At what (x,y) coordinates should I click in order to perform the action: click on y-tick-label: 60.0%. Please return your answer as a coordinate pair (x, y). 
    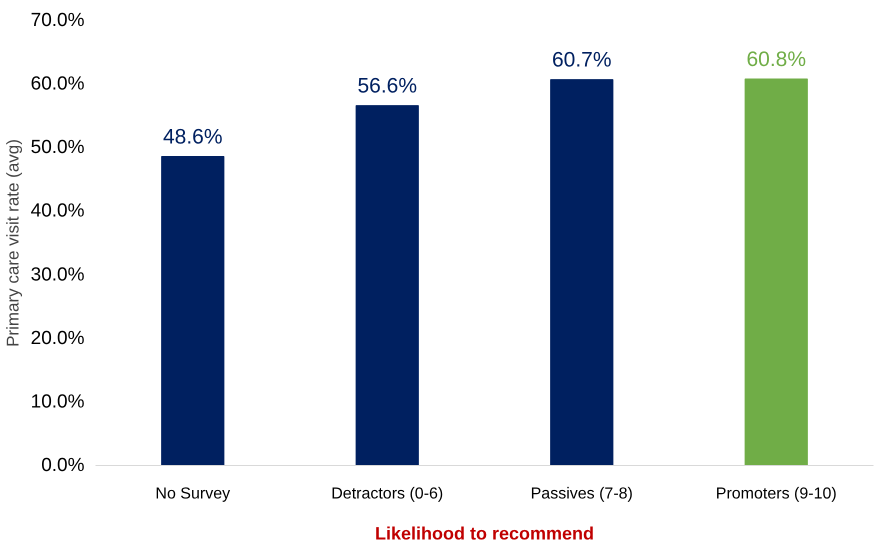
    Looking at the image, I should click on (57, 84).